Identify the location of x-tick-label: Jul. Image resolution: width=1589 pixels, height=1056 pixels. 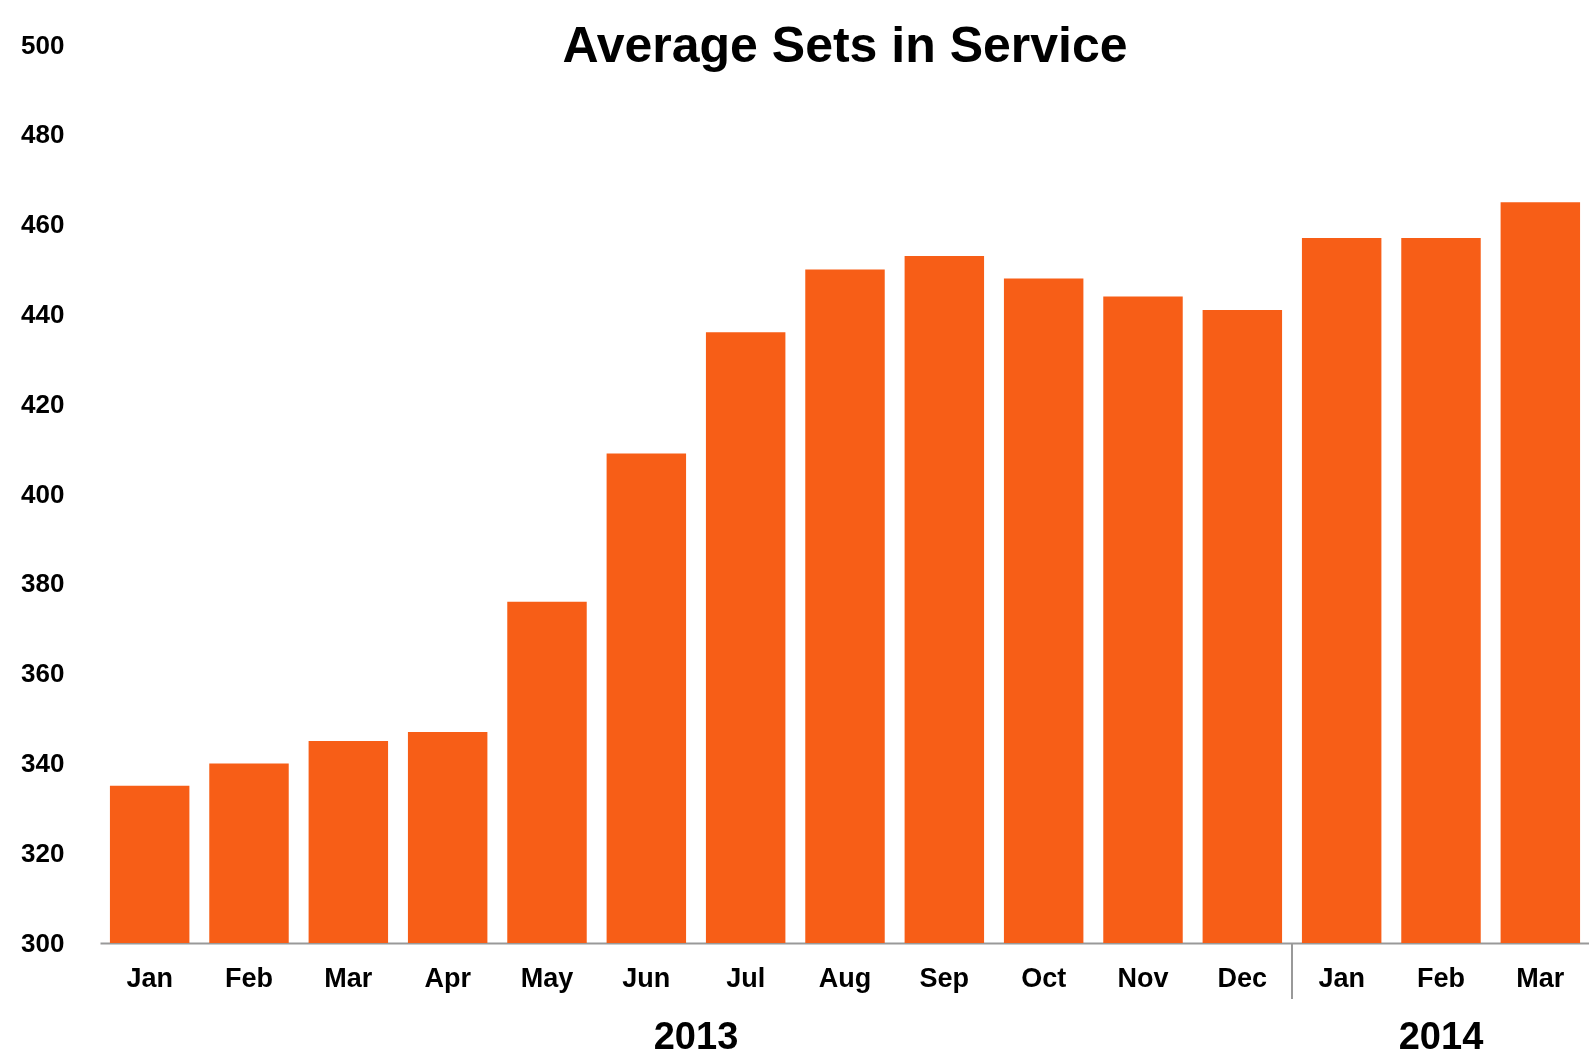
(746, 977).